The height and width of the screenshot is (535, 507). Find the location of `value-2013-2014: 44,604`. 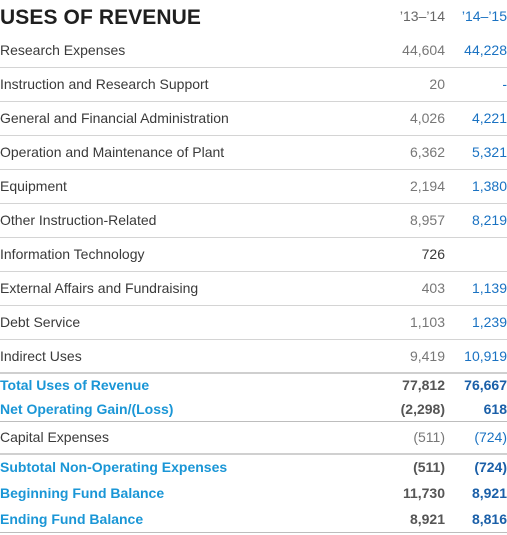

value-2013-2014: 44,604 is located at coordinates (423, 50).